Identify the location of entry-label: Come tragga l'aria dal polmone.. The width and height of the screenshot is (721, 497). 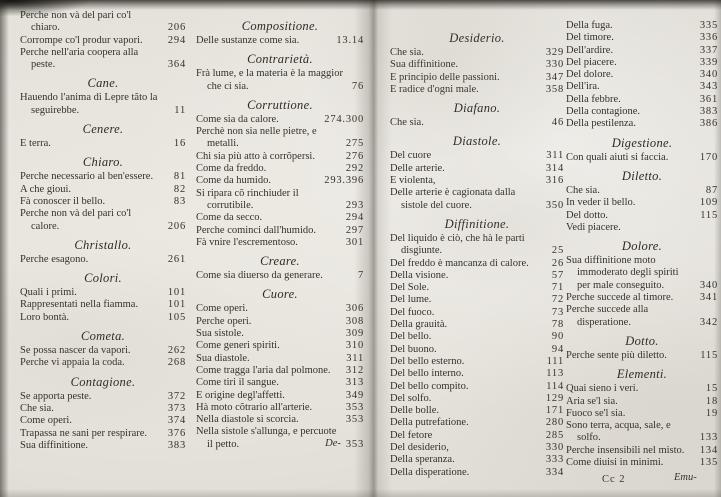
(263, 370).